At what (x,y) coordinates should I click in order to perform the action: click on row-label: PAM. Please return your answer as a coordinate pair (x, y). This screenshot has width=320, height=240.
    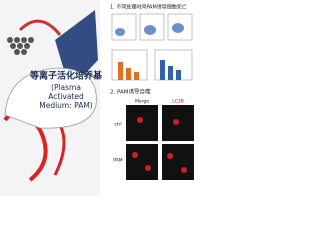
    Looking at the image, I should click on (118, 161).